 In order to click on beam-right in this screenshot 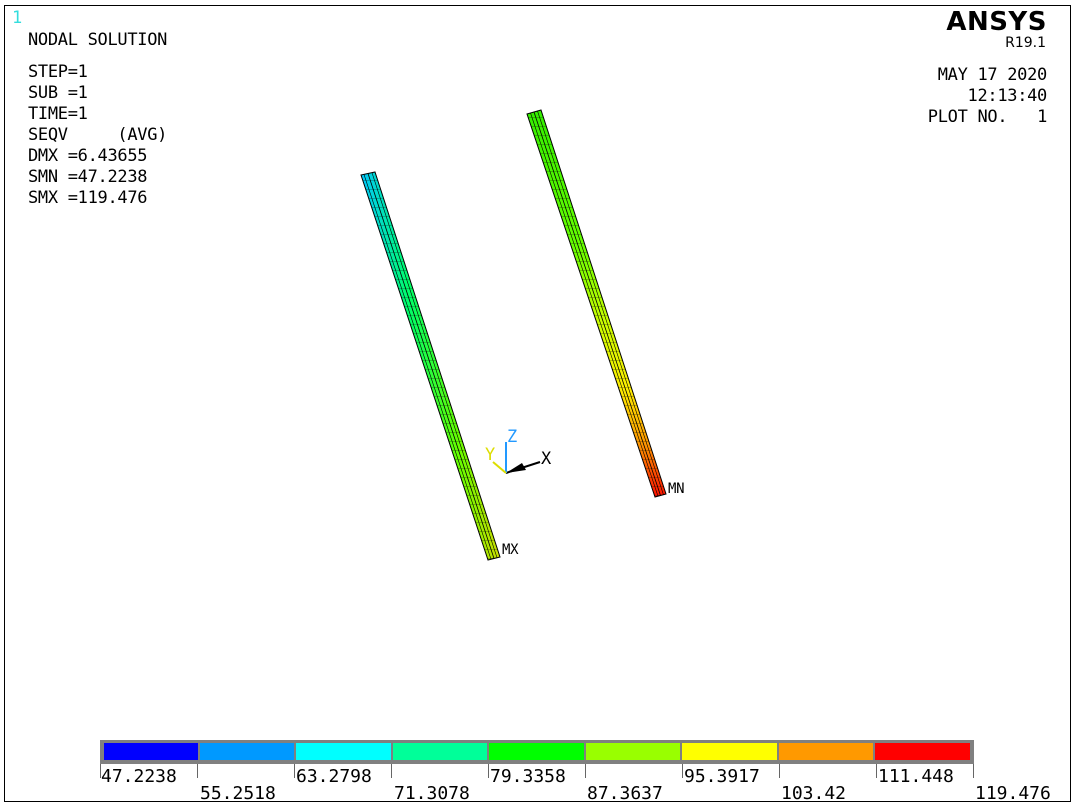, I will do `click(596, 303)`.